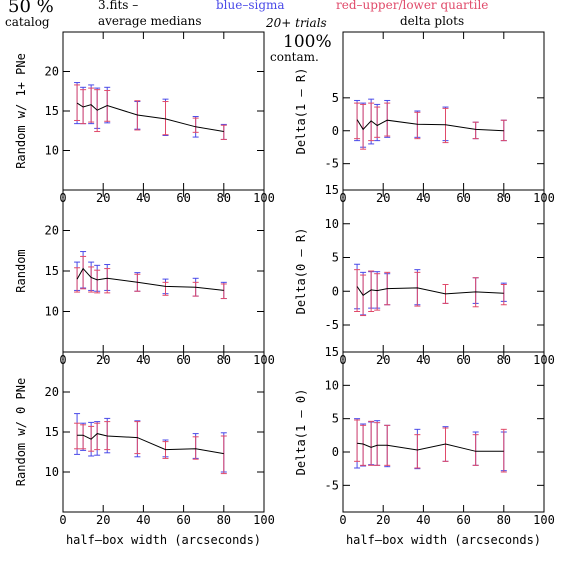 This screenshot has width=574, height=574. Describe the element at coordinates (504, 360) in the screenshot. I see `panel-4-xtick-label: 80` at that location.